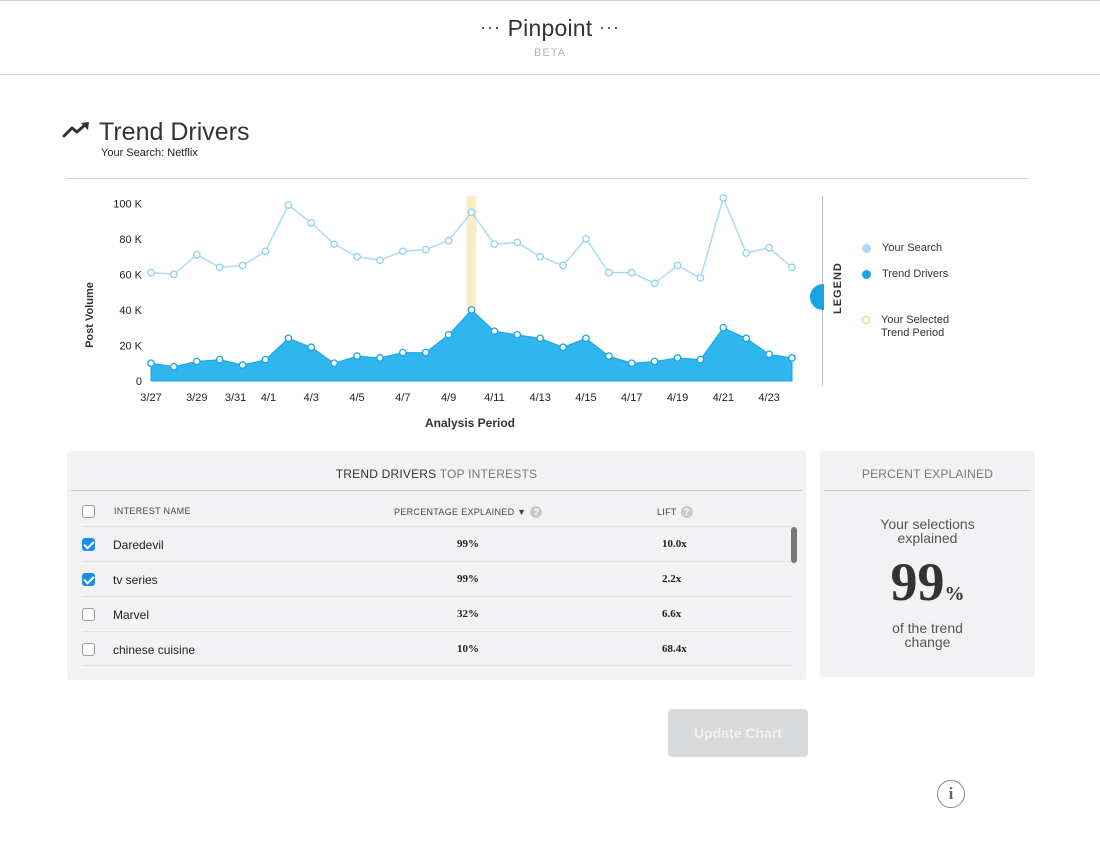 This screenshot has width=1100, height=842. What do you see at coordinates (235, 398) in the screenshot?
I see `x-tick-label: 3/31` at bounding box center [235, 398].